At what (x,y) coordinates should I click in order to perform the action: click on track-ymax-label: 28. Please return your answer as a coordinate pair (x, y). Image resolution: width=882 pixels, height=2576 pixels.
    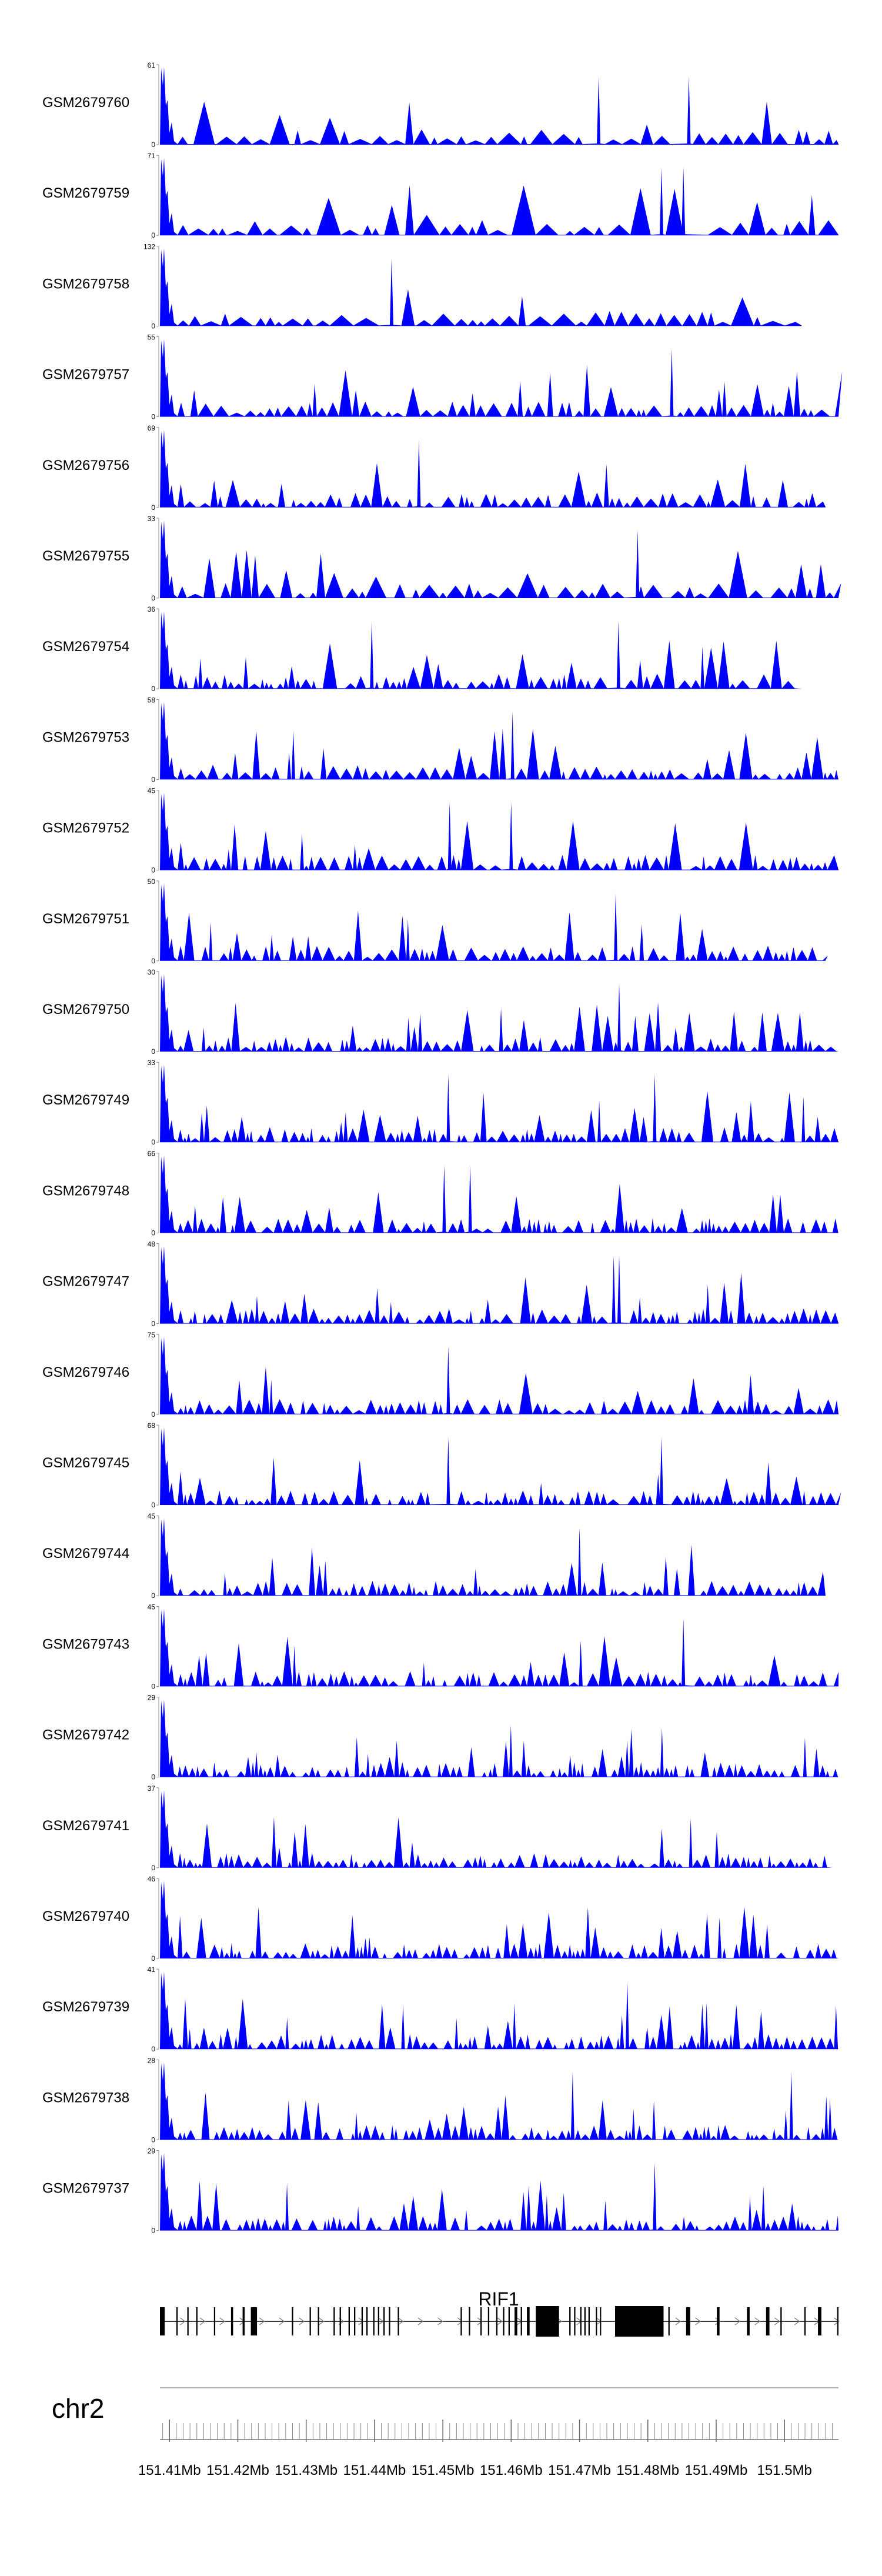
    Looking at the image, I should click on (152, 2060).